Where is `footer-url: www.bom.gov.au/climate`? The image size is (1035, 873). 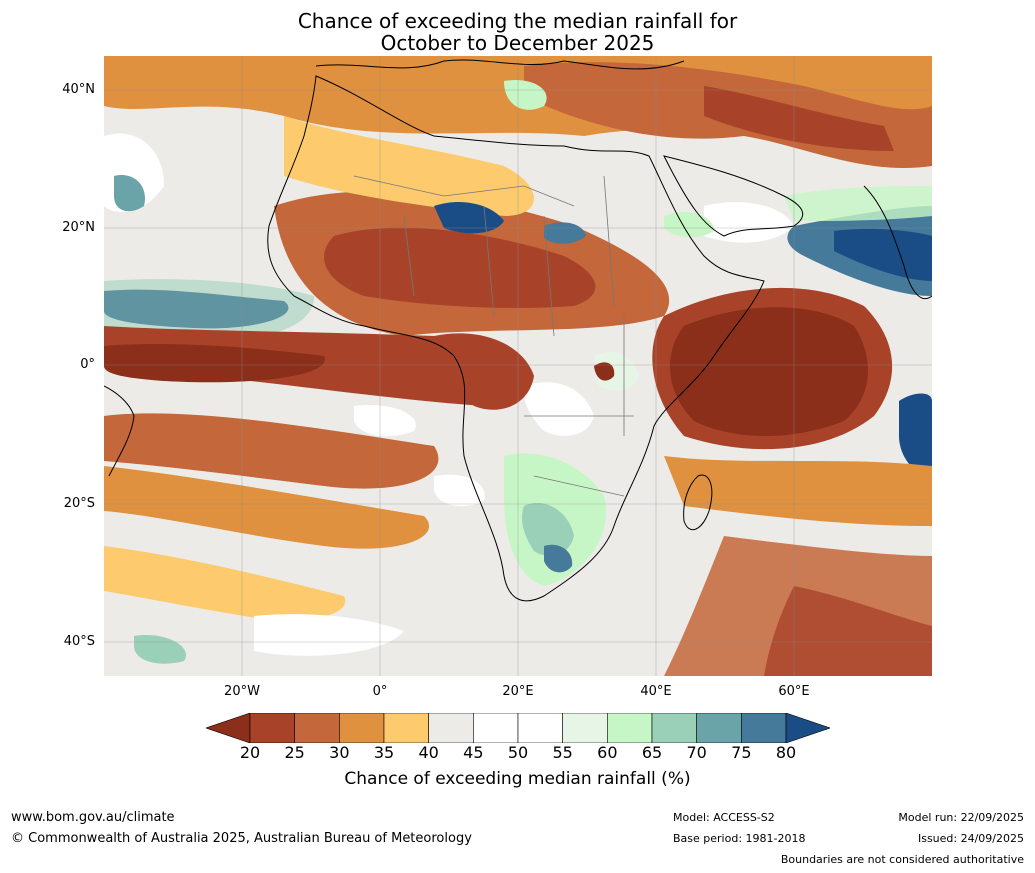 footer-url: www.bom.gov.au/climate is located at coordinates (93, 817).